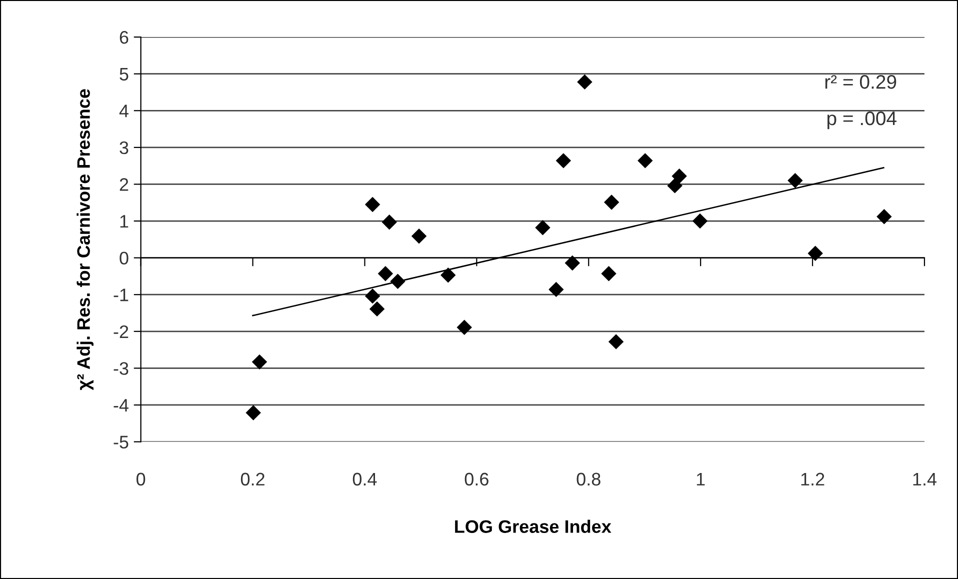 This screenshot has height=579, width=958. I want to click on x-tick-label: 0.8, so click(588, 479).